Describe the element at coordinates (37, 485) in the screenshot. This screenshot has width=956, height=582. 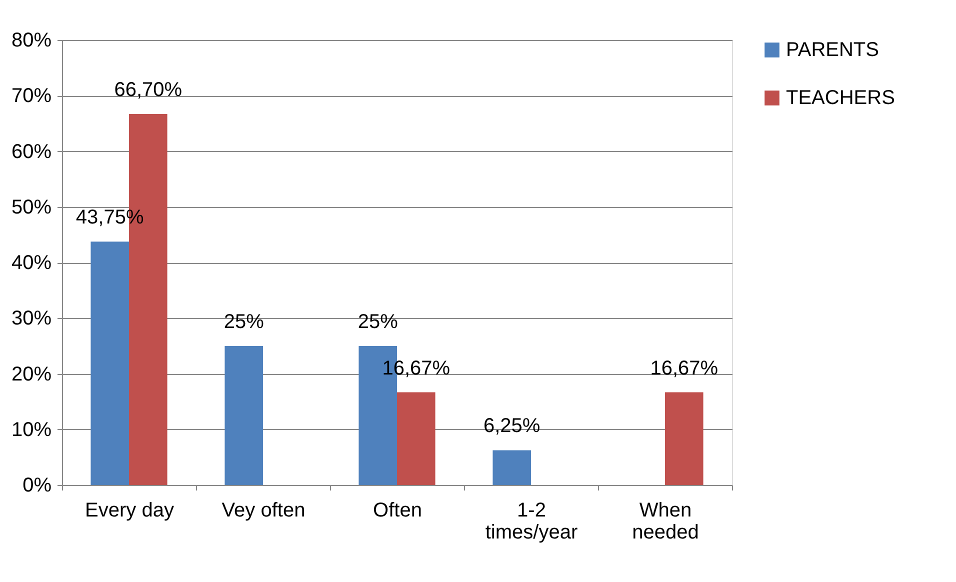
I see `y-tick-label: 0%` at that location.